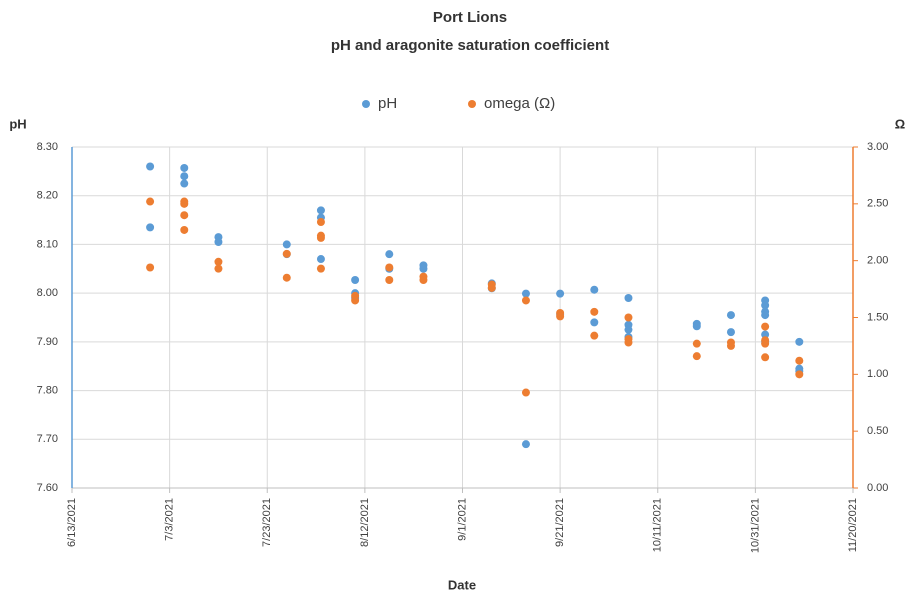 This screenshot has height=596, width=920. I want to click on y-tick-label: 8.00, so click(47, 293).